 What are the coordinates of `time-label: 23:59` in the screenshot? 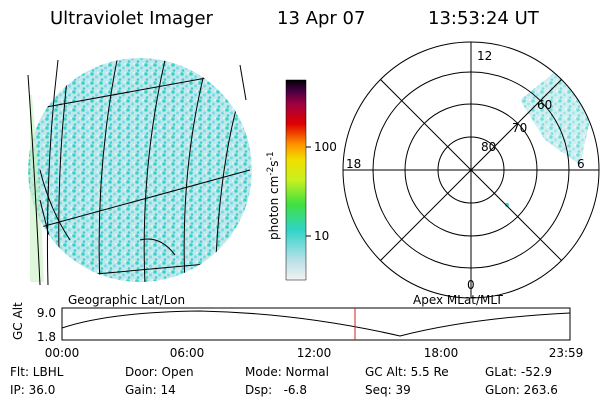 It's located at (566, 353).